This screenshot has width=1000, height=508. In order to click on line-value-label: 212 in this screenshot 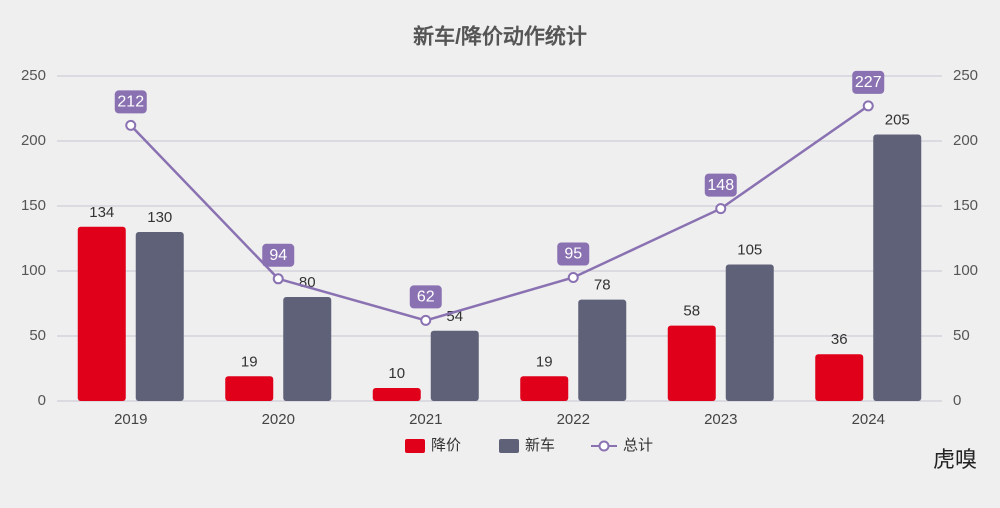, I will do `click(130, 102)`.